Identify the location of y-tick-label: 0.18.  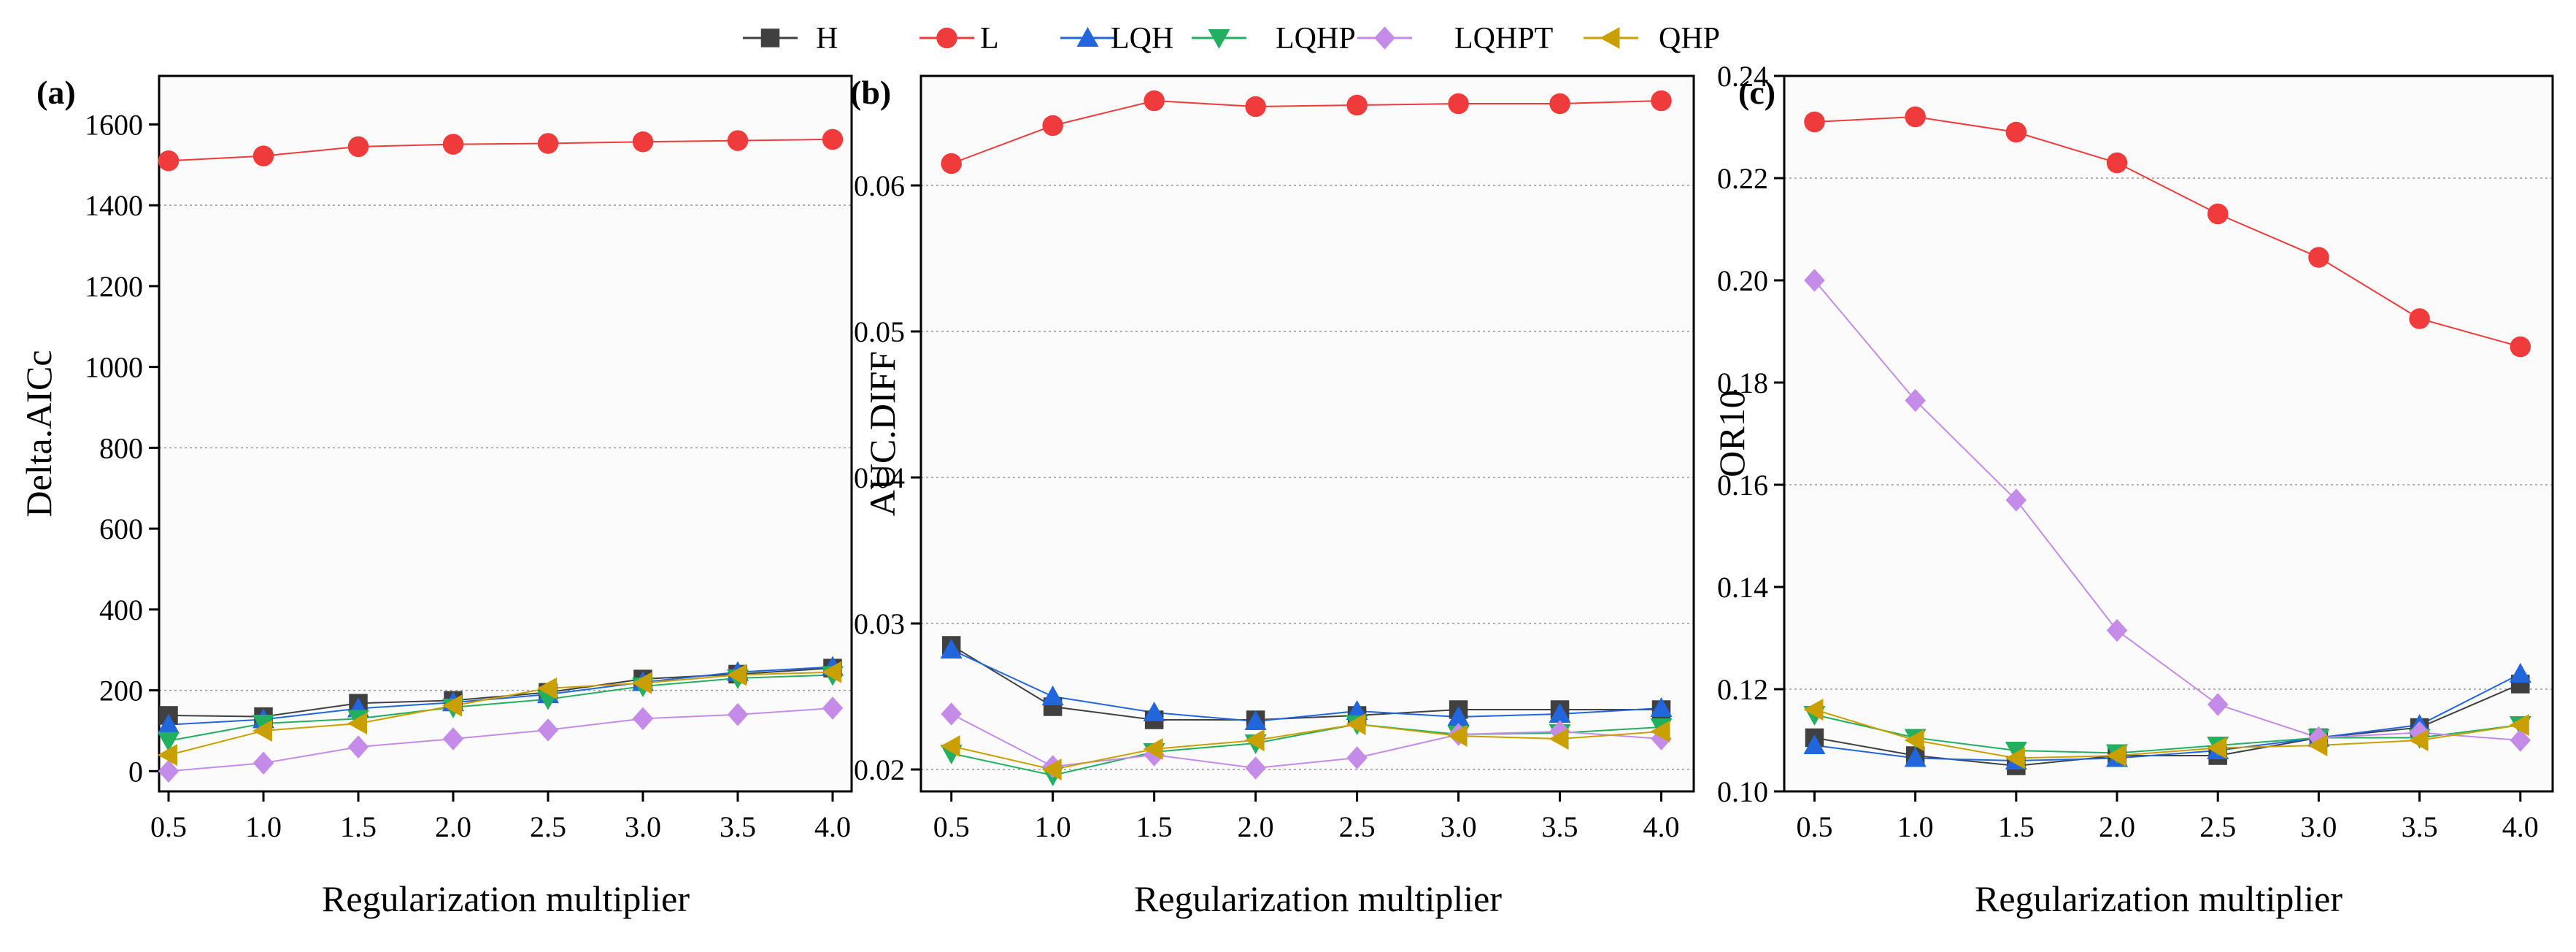
(1742, 382).